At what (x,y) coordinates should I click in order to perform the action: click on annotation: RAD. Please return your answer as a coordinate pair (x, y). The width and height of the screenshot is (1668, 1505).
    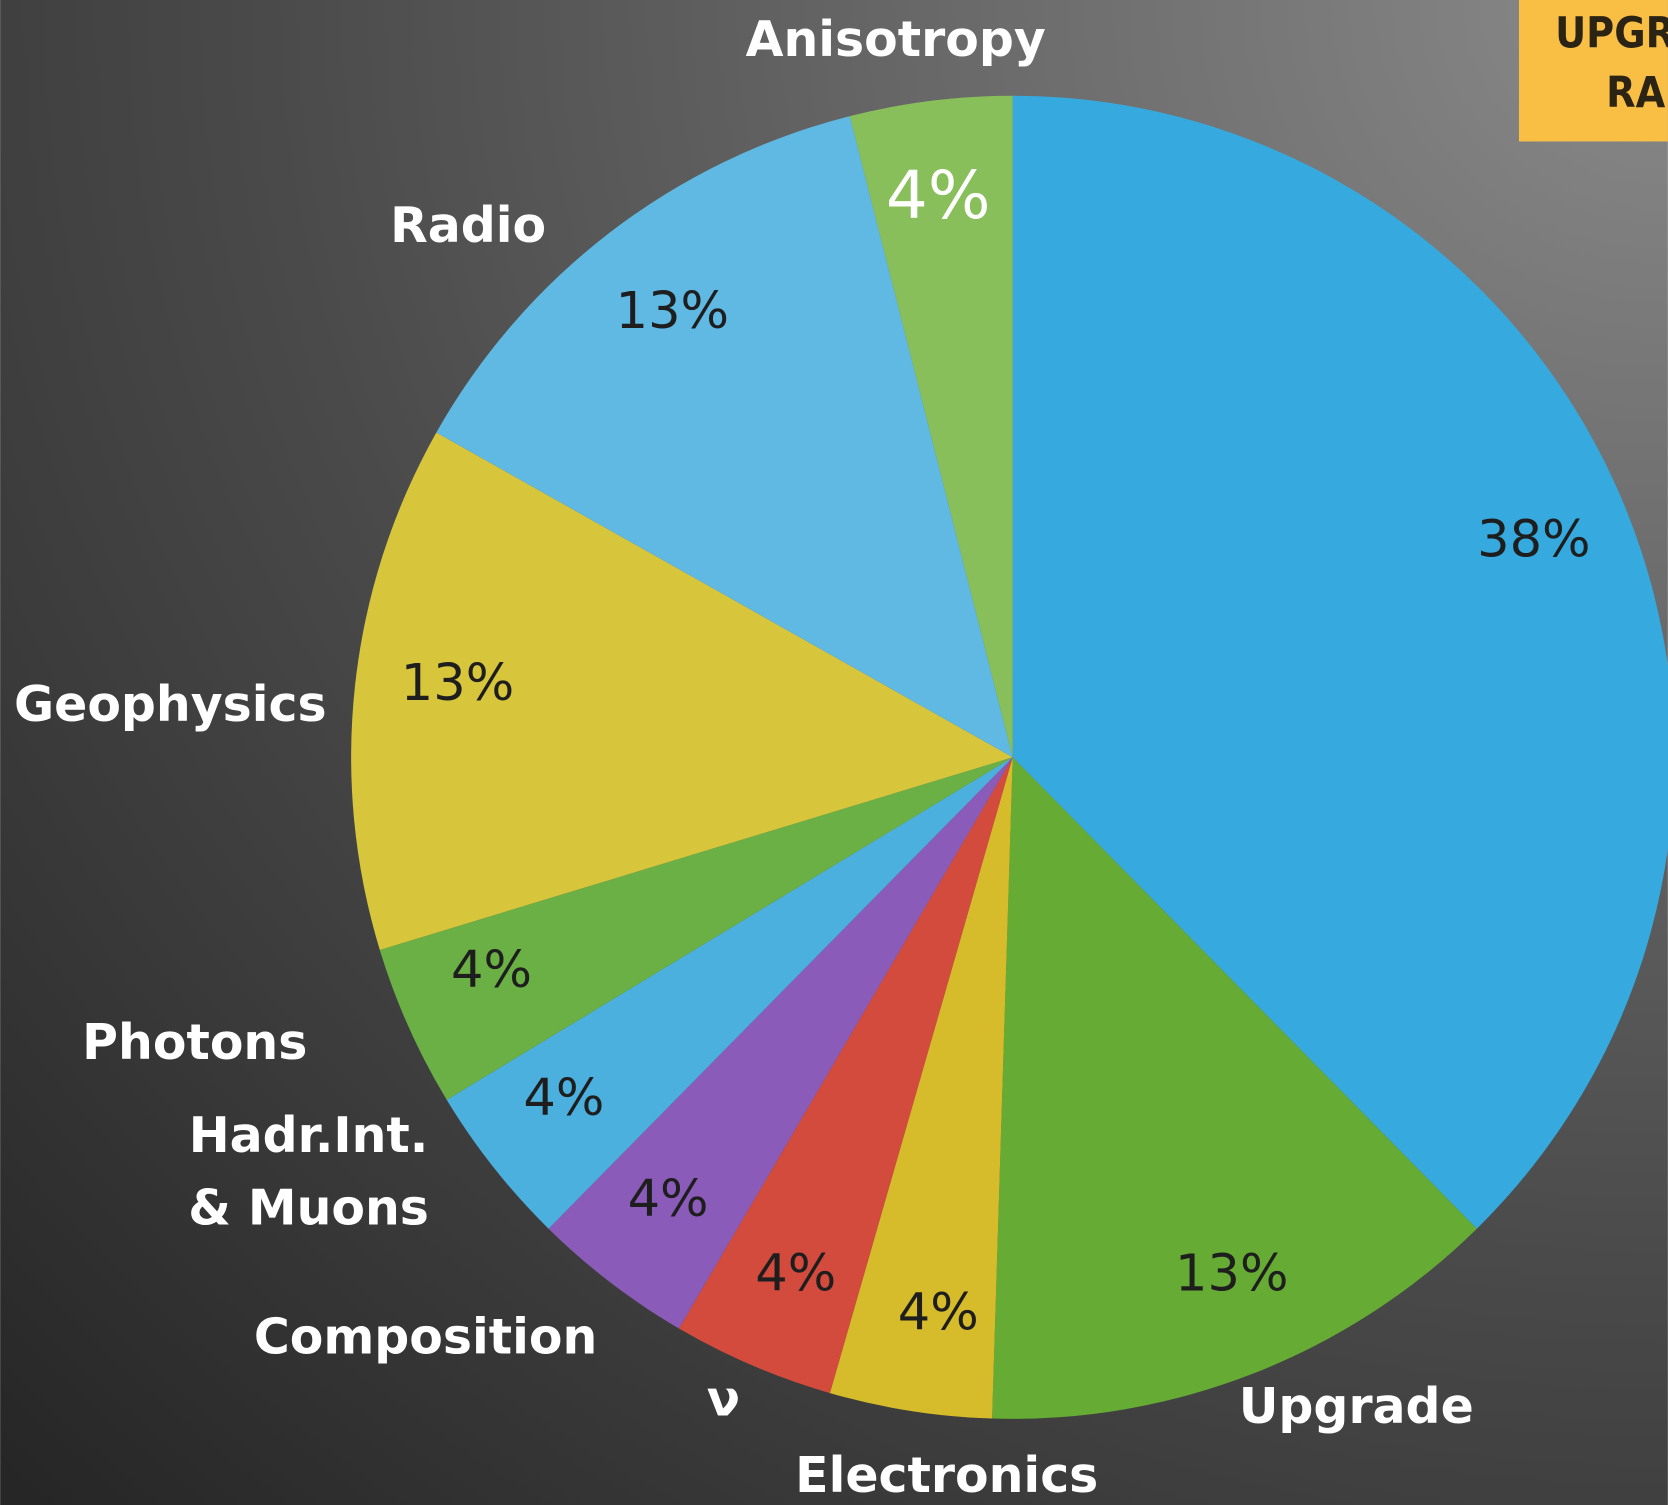
    Looking at the image, I should click on (1637, 93).